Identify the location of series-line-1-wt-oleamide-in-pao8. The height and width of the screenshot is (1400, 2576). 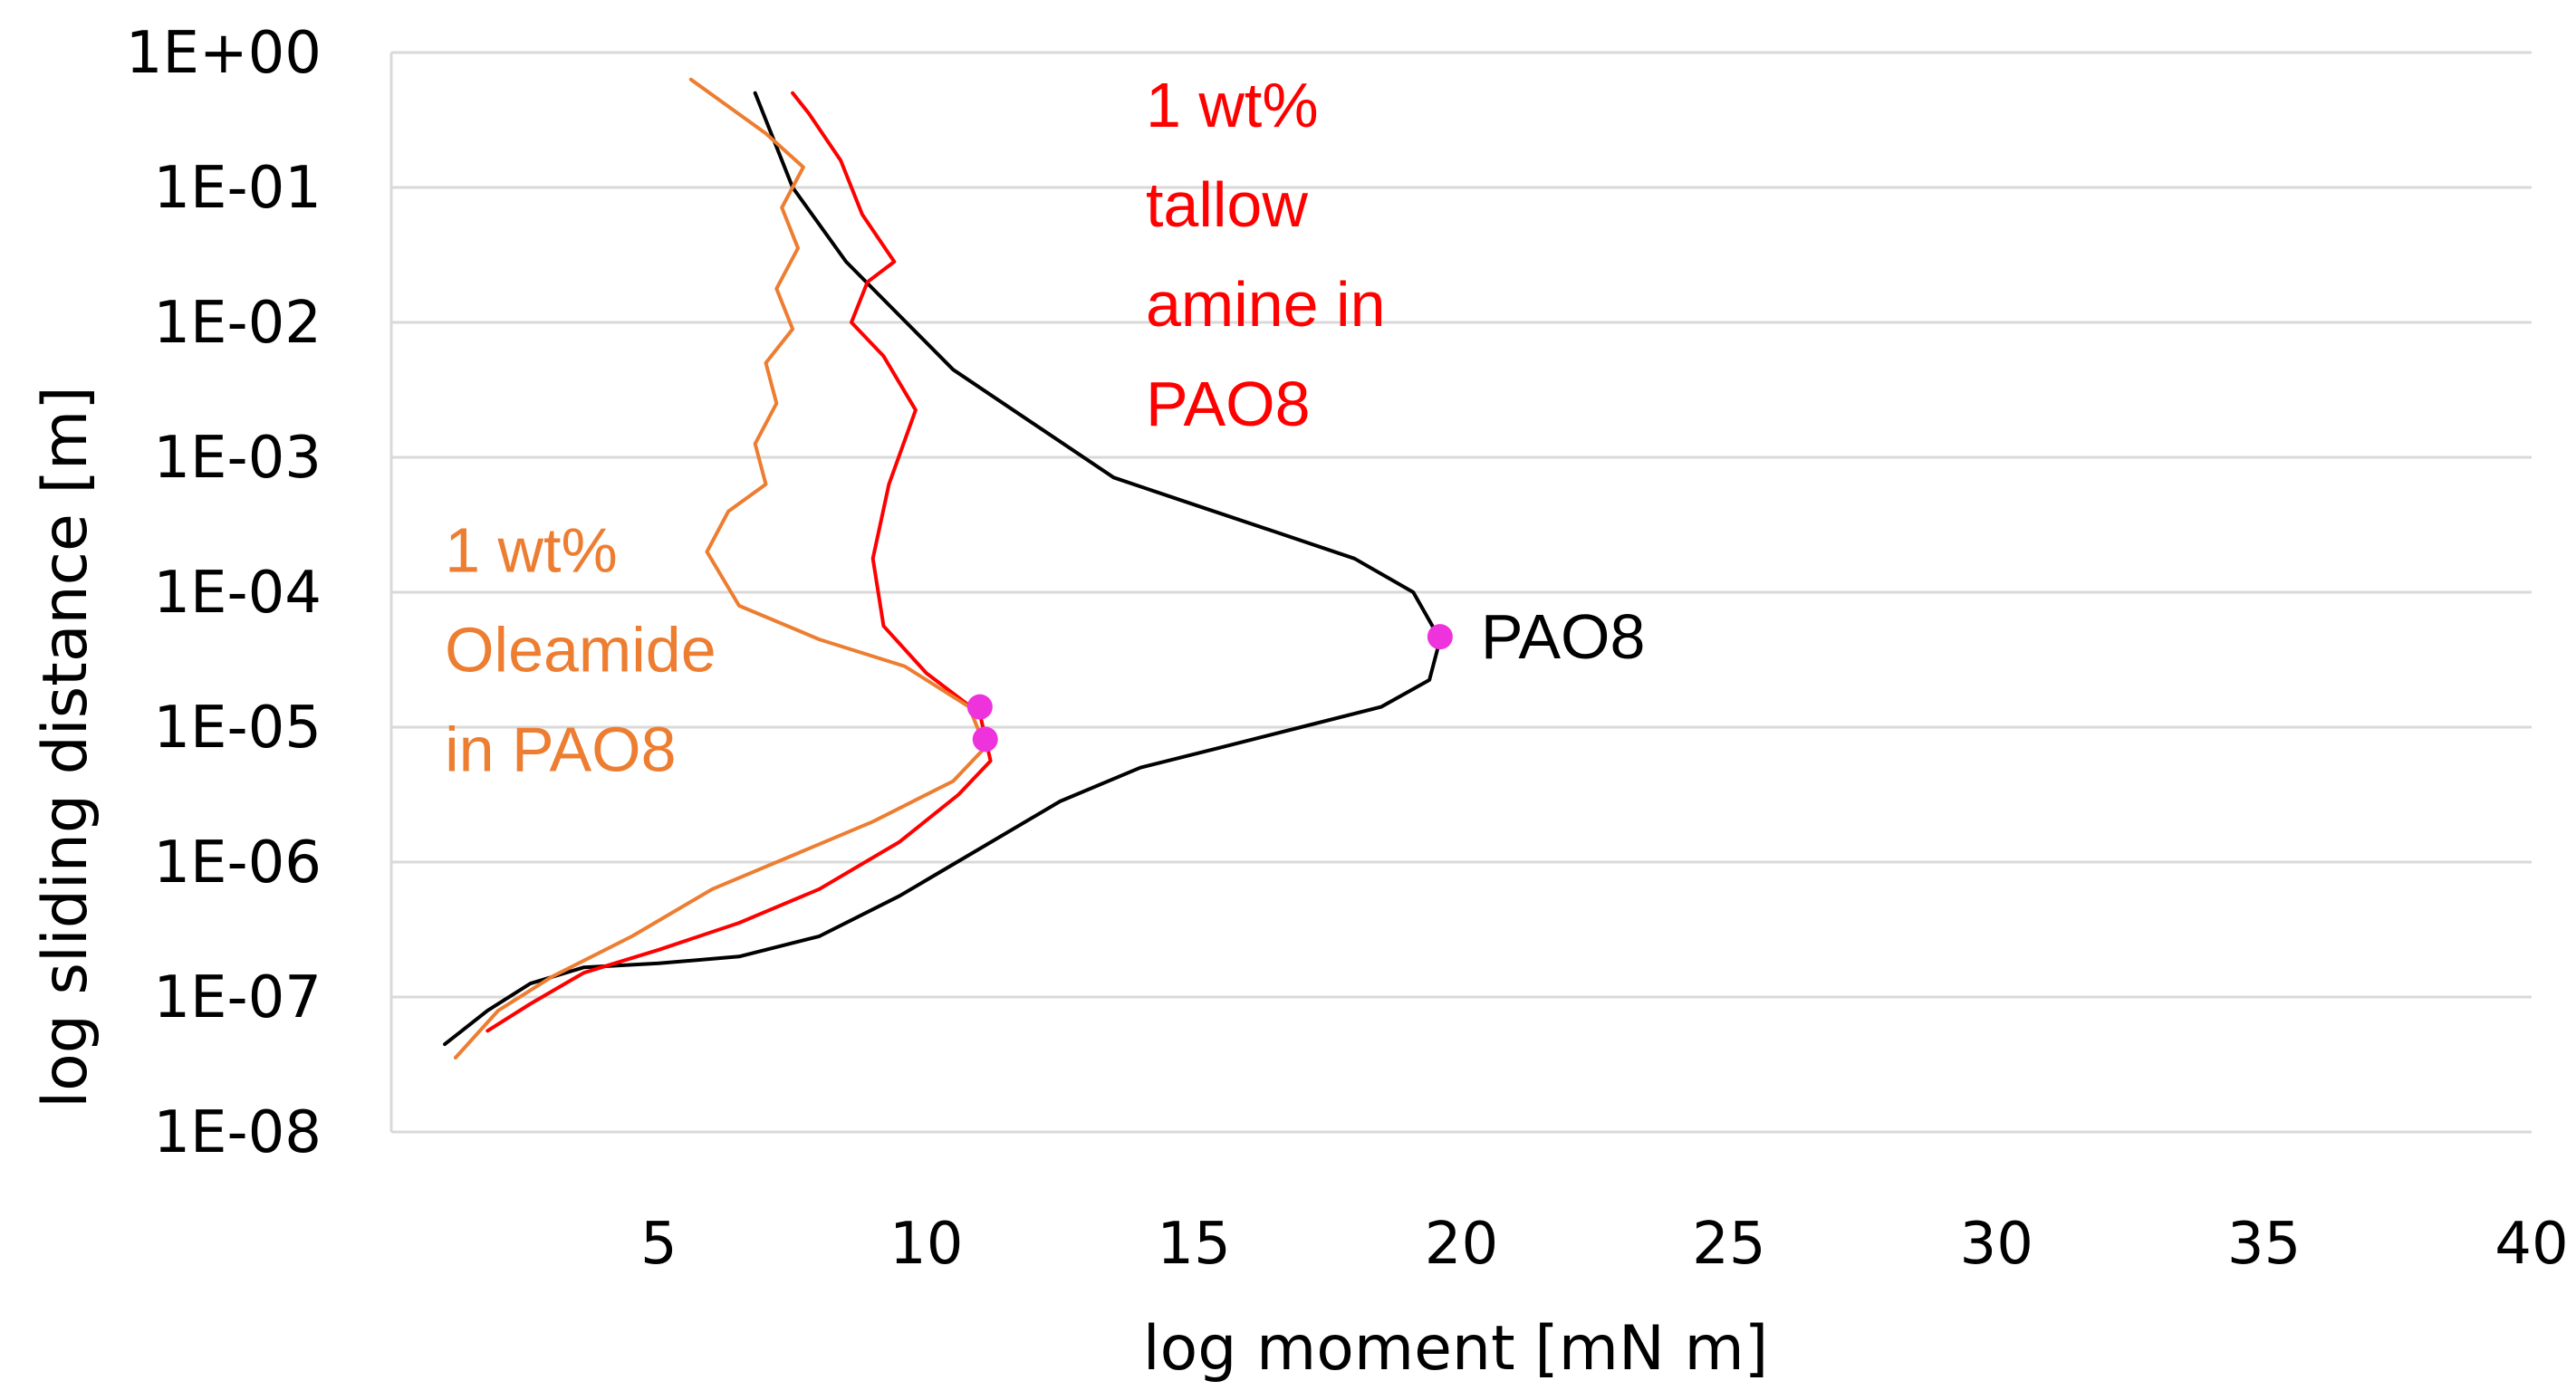
(720, 568).